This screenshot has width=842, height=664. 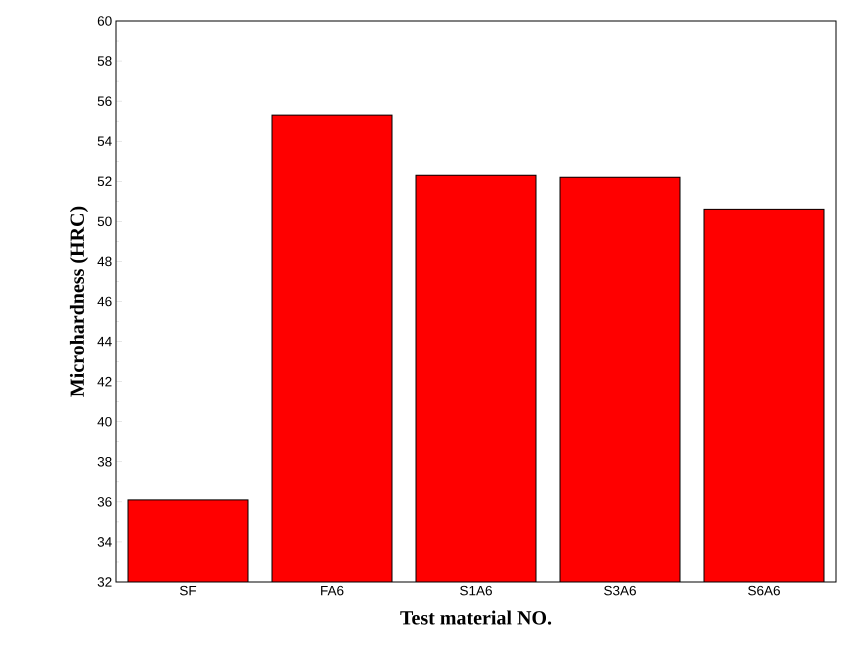 What do you see at coordinates (105, 141) in the screenshot?
I see `y-tick-label: 54` at bounding box center [105, 141].